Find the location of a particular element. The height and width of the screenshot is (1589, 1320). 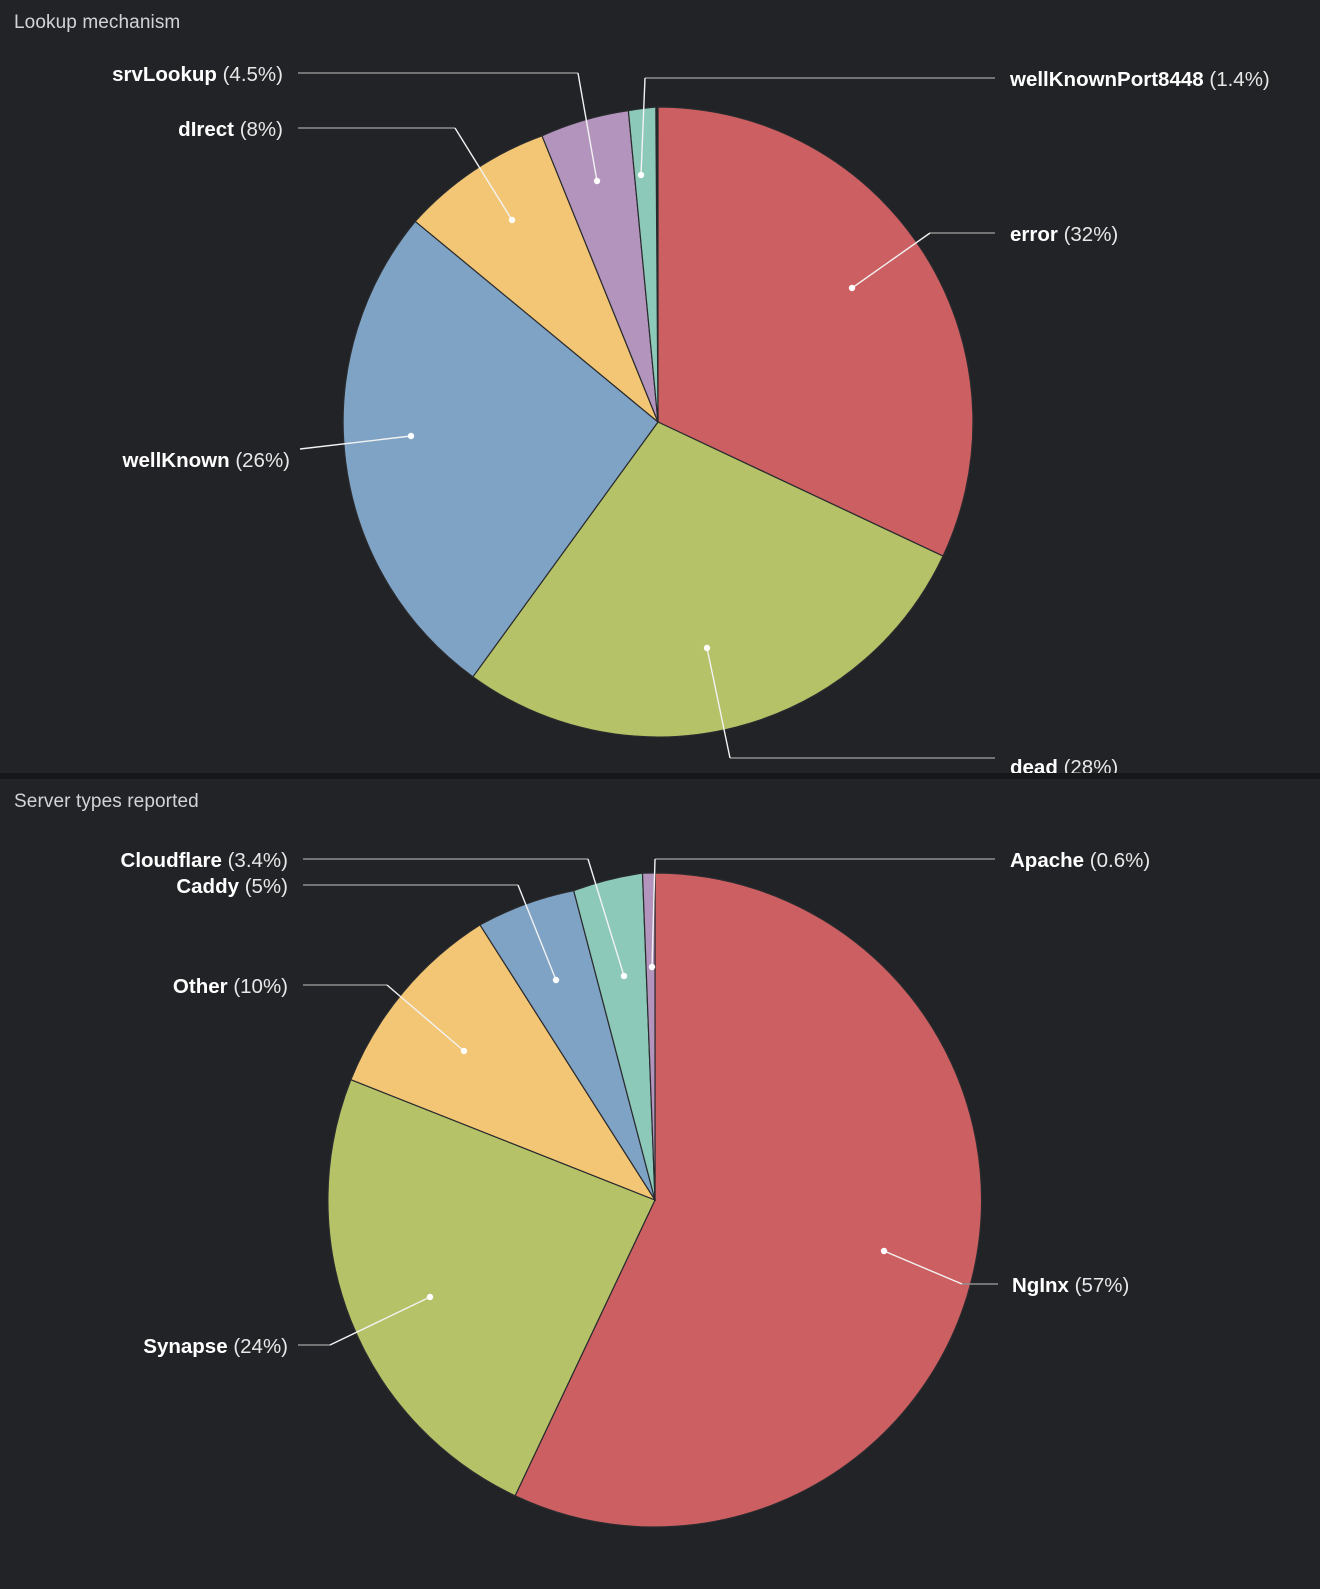

pie-label-apache: Apache (0.6%) is located at coordinates (1080, 860).